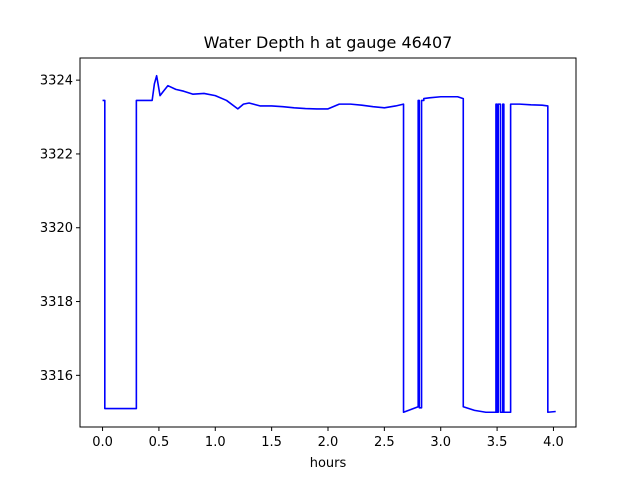  What do you see at coordinates (384, 442) in the screenshot?
I see `x-tick-label: 2.5` at bounding box center [384, 442].